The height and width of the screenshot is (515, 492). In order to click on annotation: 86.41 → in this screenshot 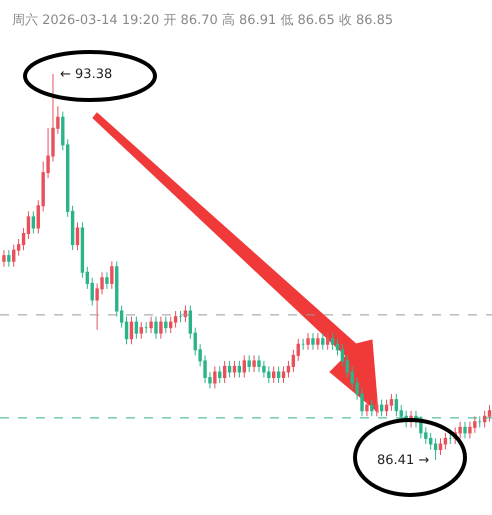, I will do `click(403, 460)`.